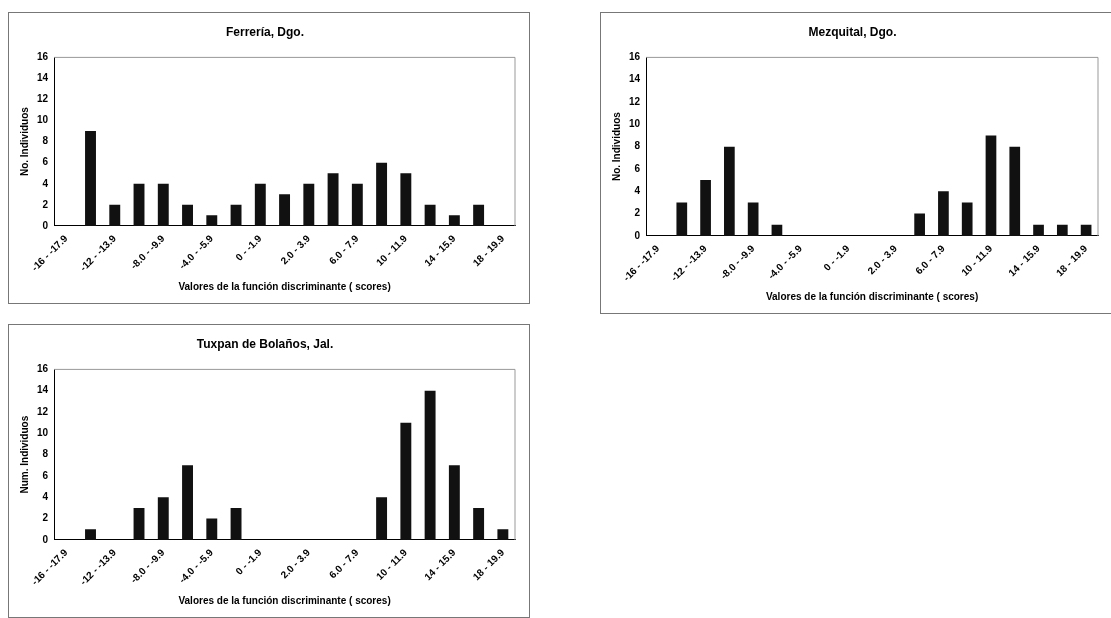 This screenshot has width=1111, height=618. I want to click on chart-title: Tuxpan de Bolaños, Jal., so click(265, 343).